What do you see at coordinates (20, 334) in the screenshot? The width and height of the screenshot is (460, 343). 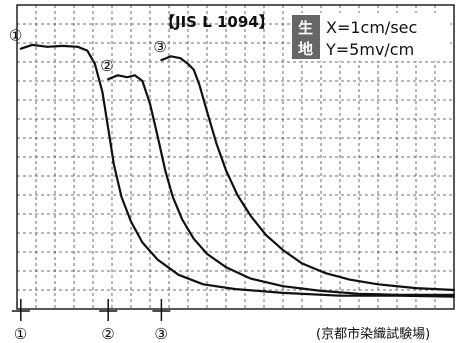 I see `start-mark-1: ①` at bounding box center [20, 334].